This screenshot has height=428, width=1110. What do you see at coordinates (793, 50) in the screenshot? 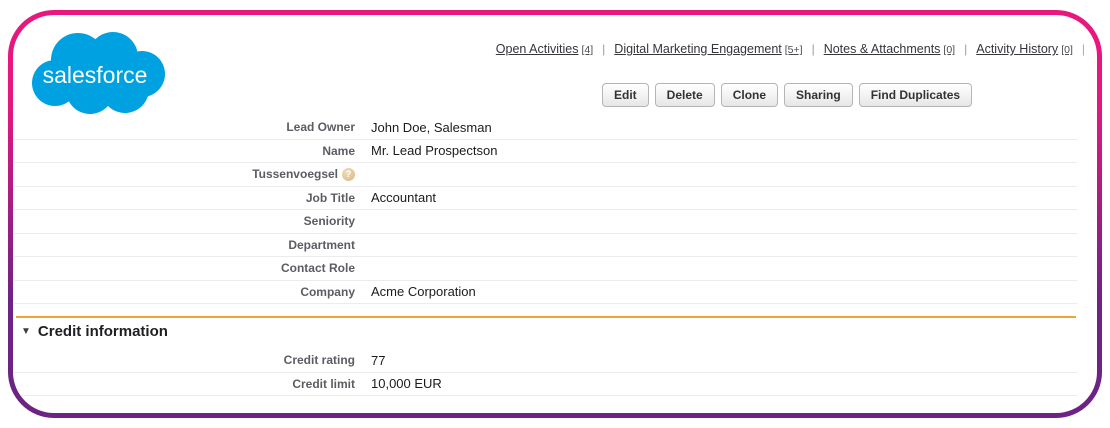
I see `link-count: [5+]` at bounding box center [793, 50].